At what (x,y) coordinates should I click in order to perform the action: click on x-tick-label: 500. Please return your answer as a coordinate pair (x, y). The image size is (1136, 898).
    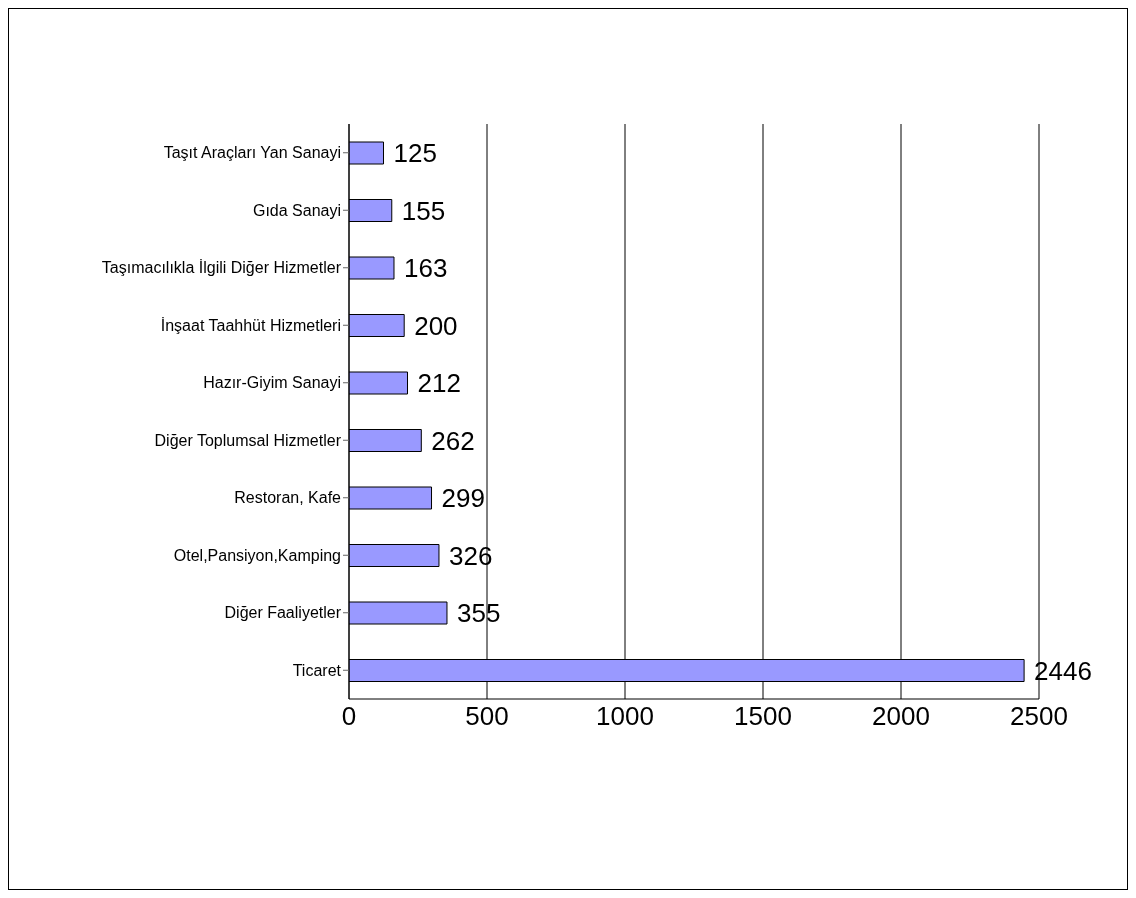
    Looking at the image, I should click on (487, 716).